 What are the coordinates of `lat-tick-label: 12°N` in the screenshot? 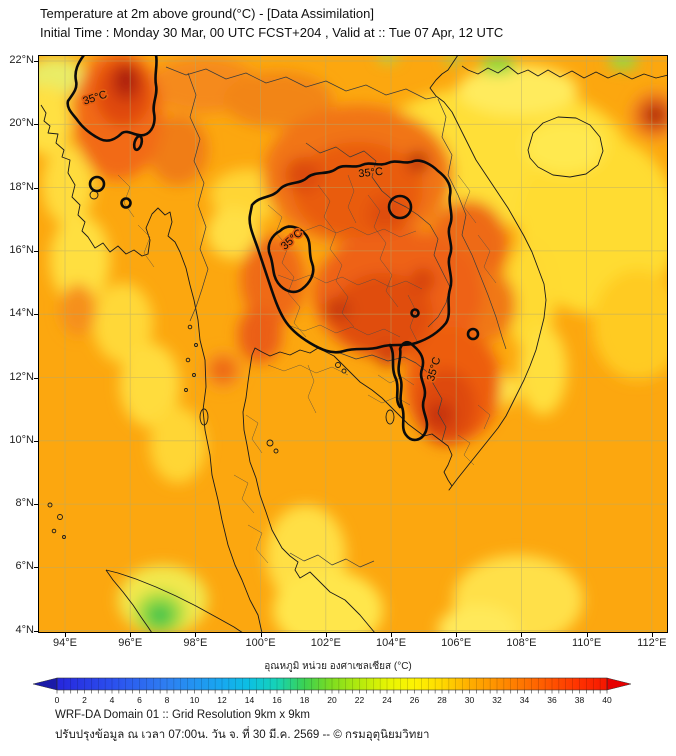 It's located at (21, 376).